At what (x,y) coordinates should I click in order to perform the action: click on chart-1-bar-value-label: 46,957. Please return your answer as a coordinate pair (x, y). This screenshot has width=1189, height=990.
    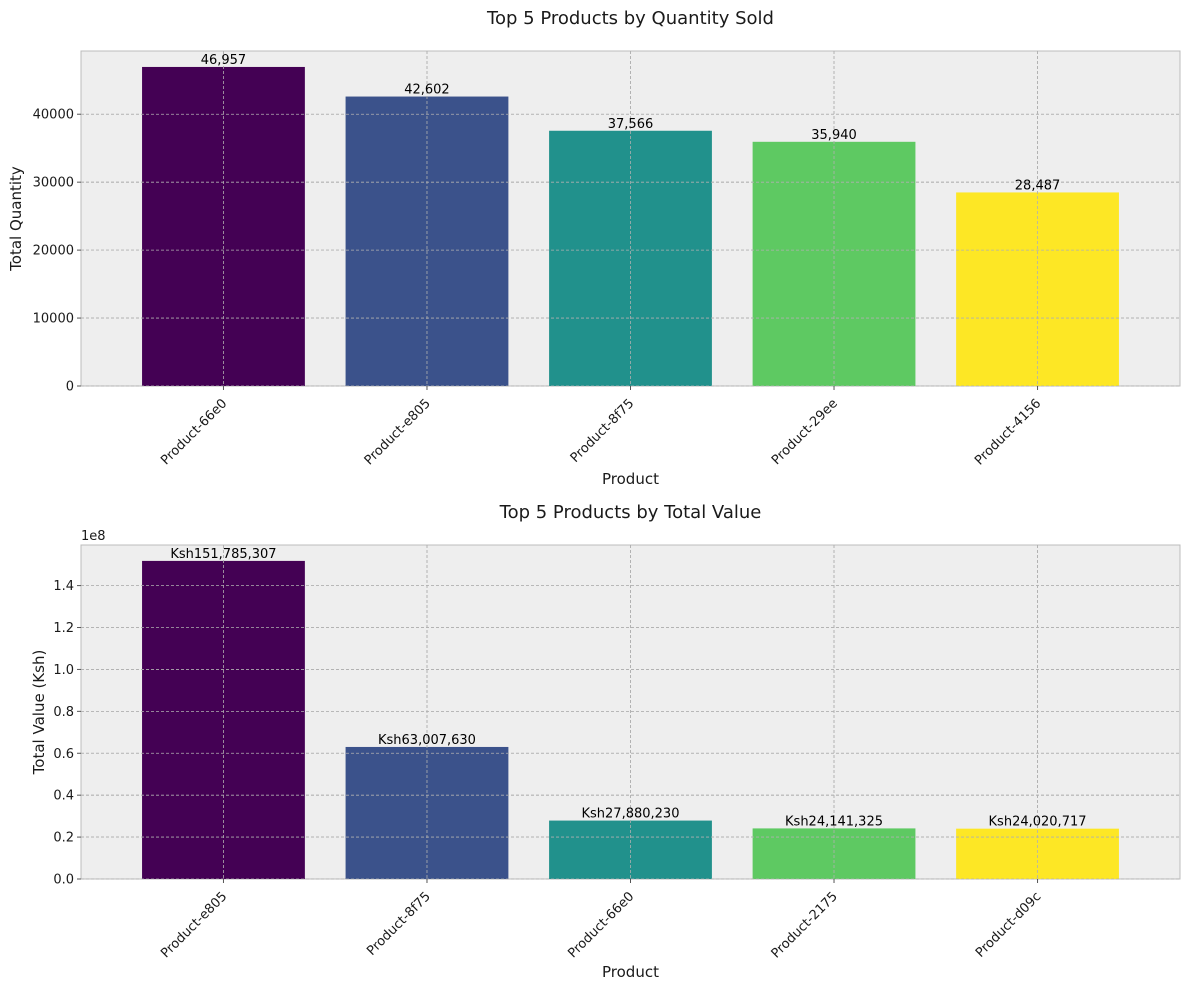
    Looking at the image, I should click on (224, 60).